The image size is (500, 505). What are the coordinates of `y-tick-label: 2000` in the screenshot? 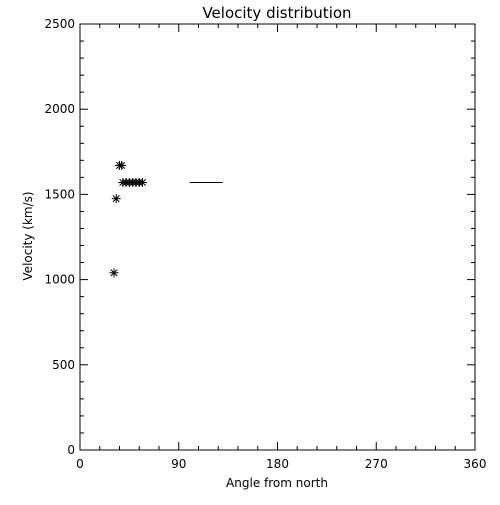 It's located at (59, 109).